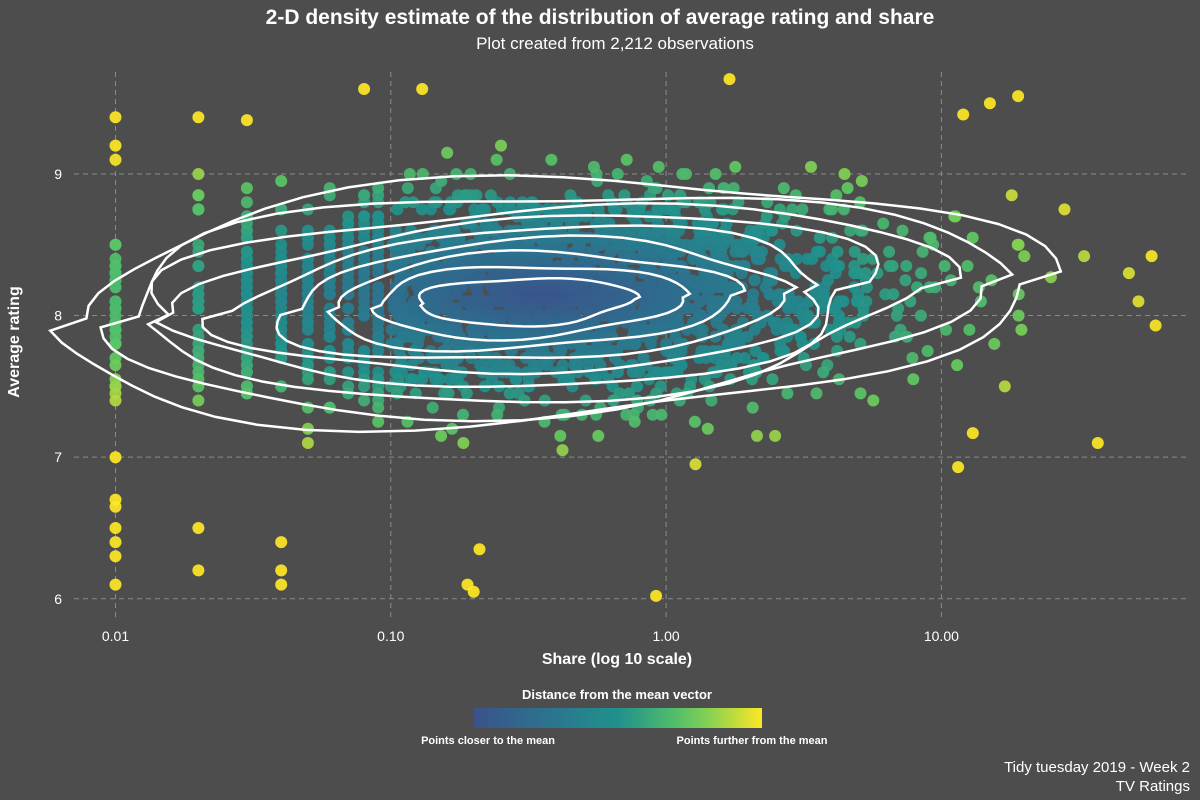 The width and height of the screenshot is (1200, 800). I want to click on legend-low-label: Points closer to the mean, so click(488, 741).